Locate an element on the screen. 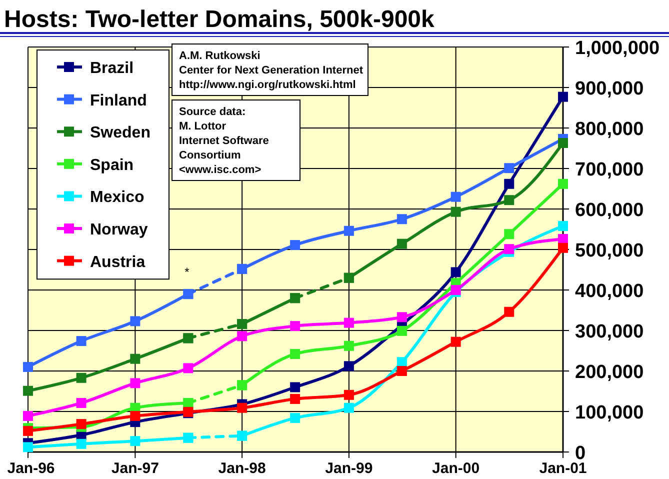 This screenshot has width=669, height=479. x-tick-label: Jan-96 is located at coordinates (31, 468).